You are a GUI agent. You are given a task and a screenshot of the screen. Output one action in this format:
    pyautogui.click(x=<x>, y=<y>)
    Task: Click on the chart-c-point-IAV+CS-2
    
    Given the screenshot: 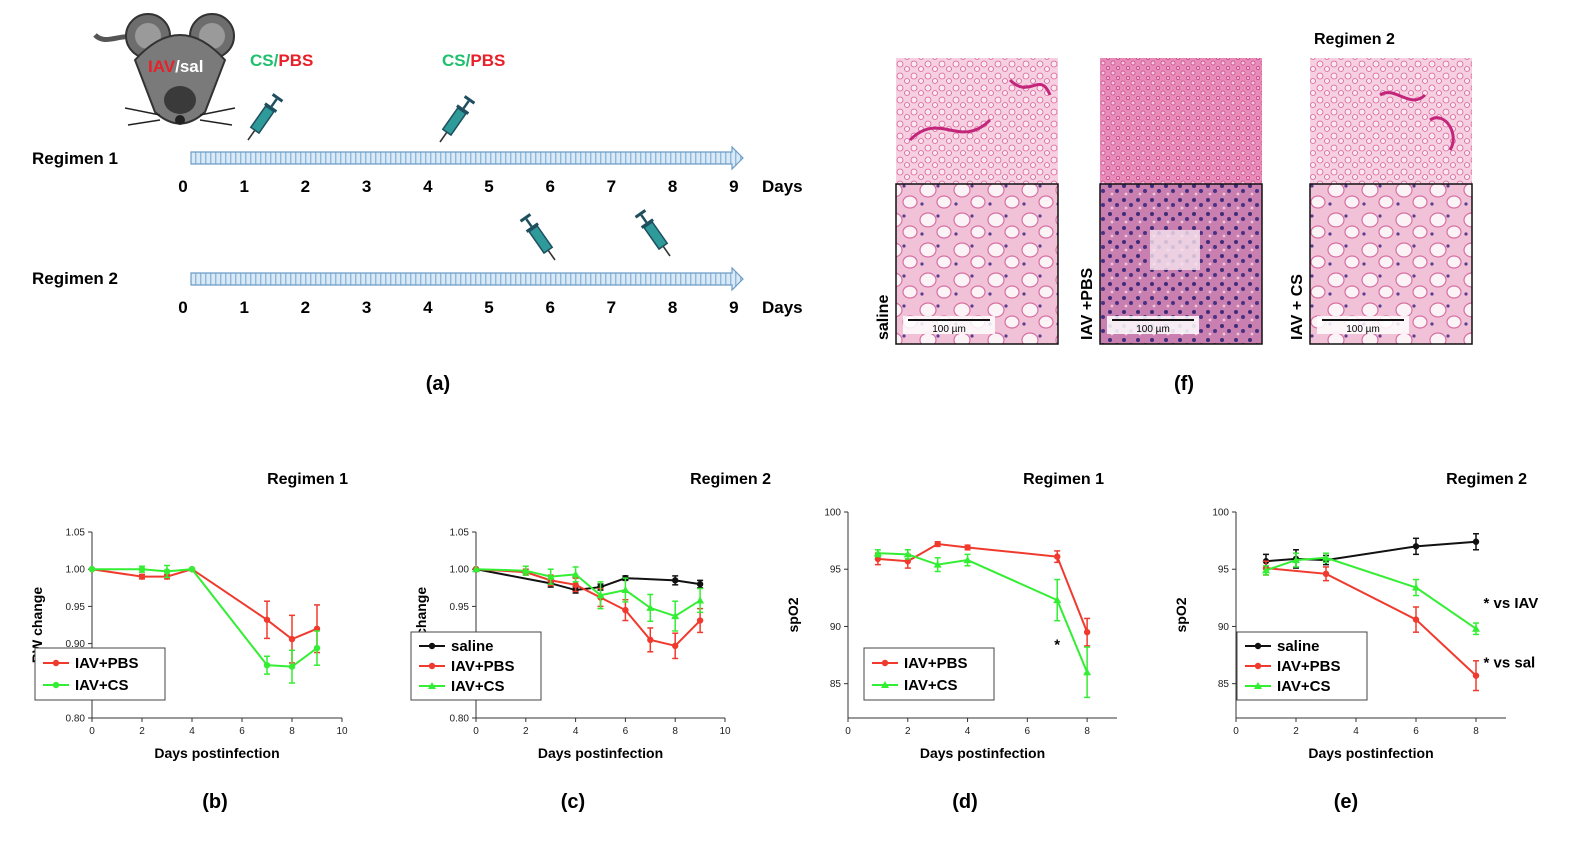 What is the action you would take?
    pyautogui.click(x=525, y=570)
    